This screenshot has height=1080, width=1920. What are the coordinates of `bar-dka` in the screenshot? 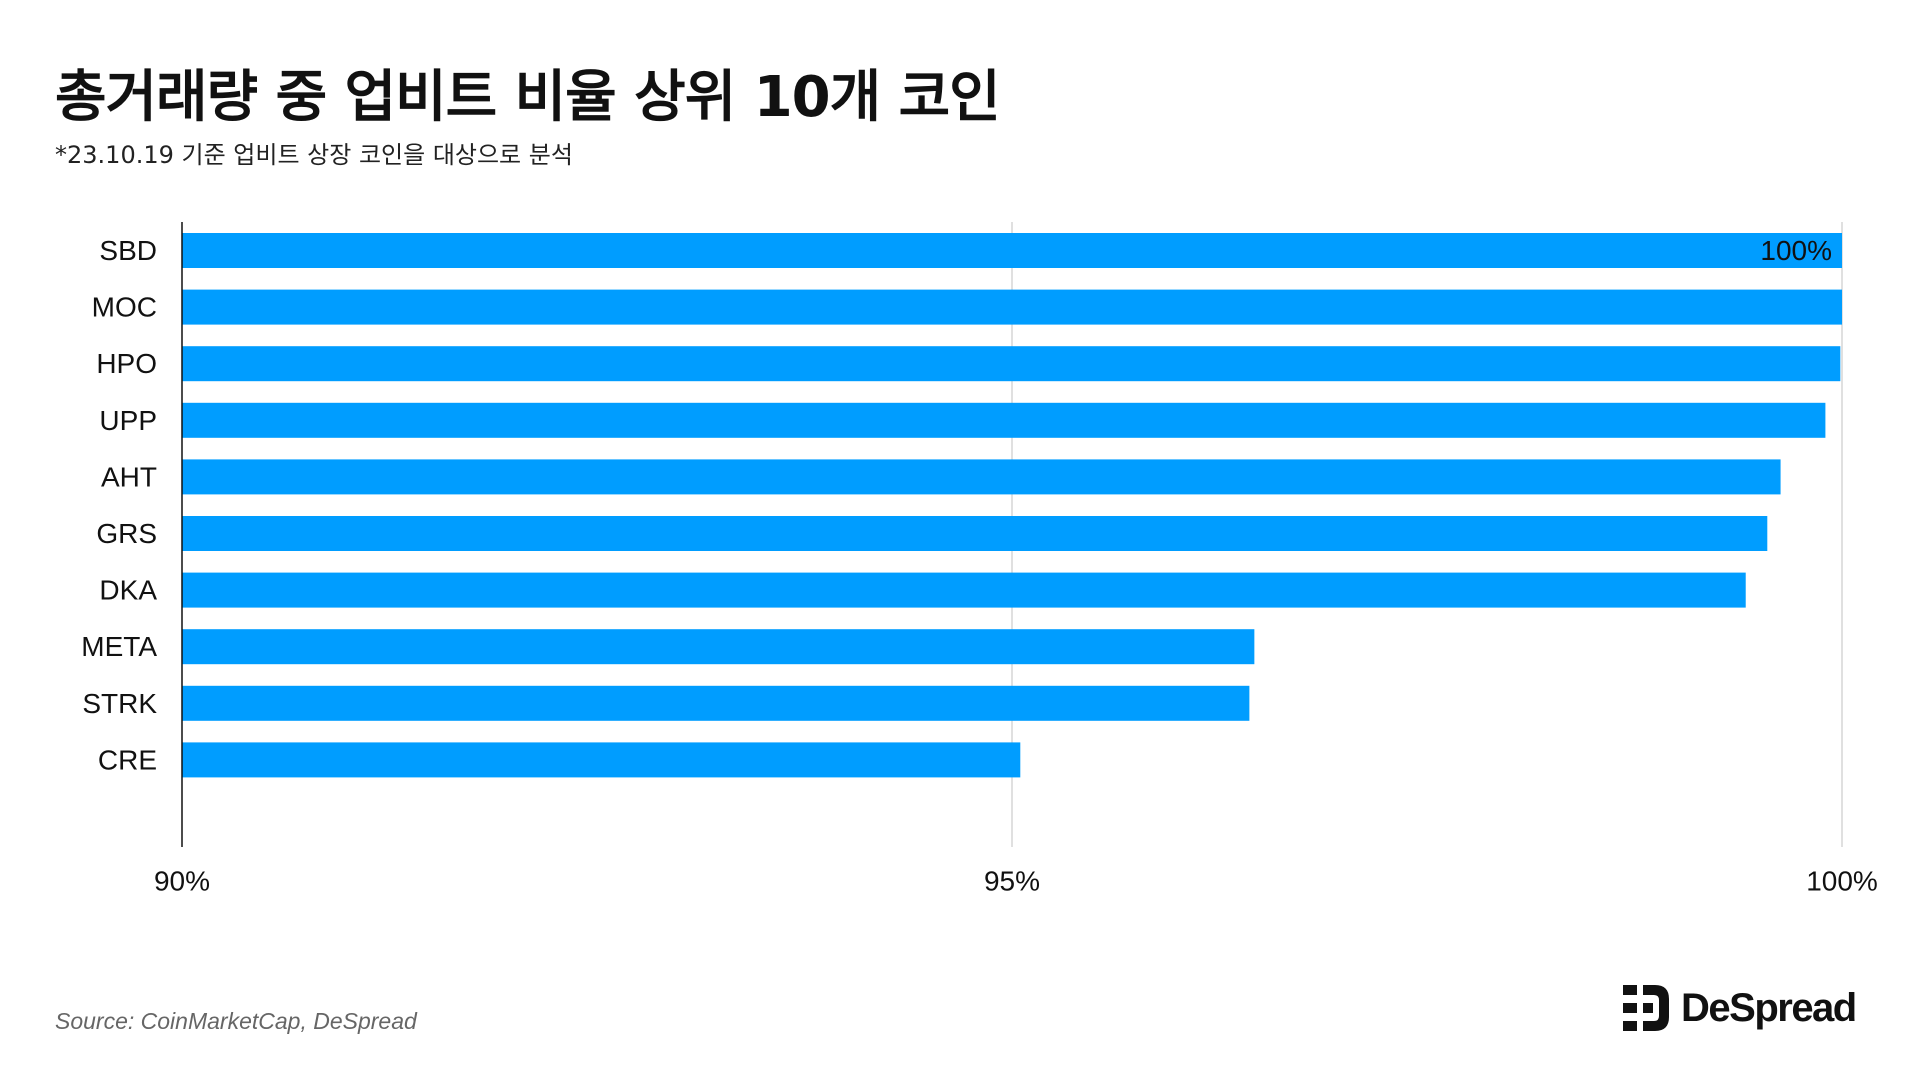 It's located at (964, 590).